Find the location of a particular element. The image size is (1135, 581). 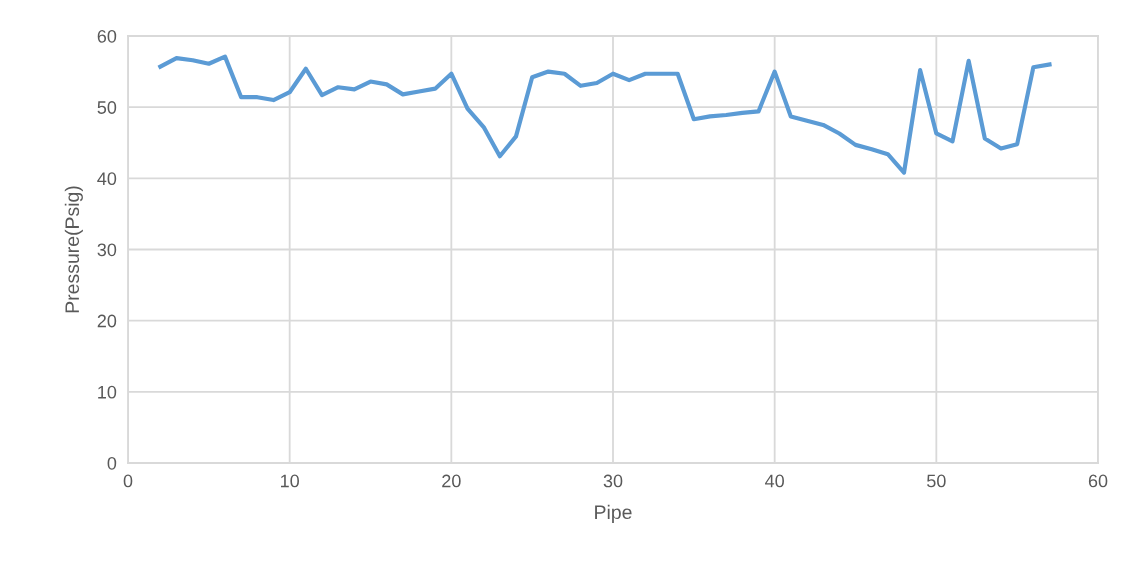

y-axis-title: Pressure(Psig) is located at coordinates (73, 249).